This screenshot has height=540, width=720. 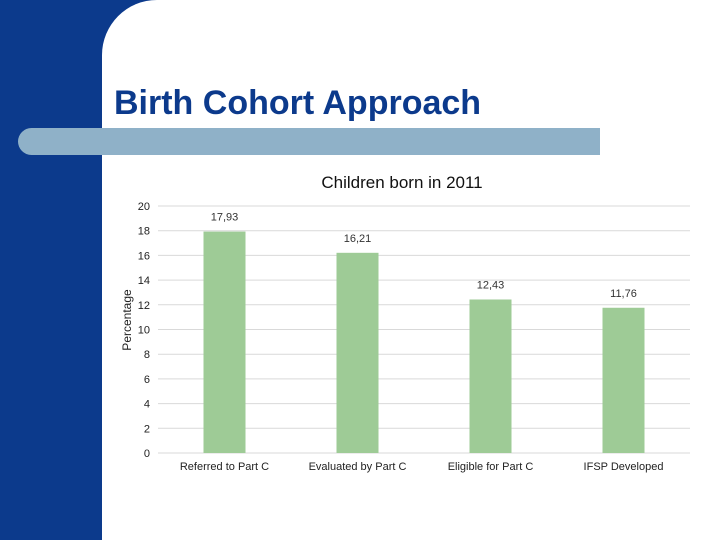 What do you see at coordinates (147, 454) in the screenshot?
I see `y-tick-label: 0` at bounding box center [147, 454].